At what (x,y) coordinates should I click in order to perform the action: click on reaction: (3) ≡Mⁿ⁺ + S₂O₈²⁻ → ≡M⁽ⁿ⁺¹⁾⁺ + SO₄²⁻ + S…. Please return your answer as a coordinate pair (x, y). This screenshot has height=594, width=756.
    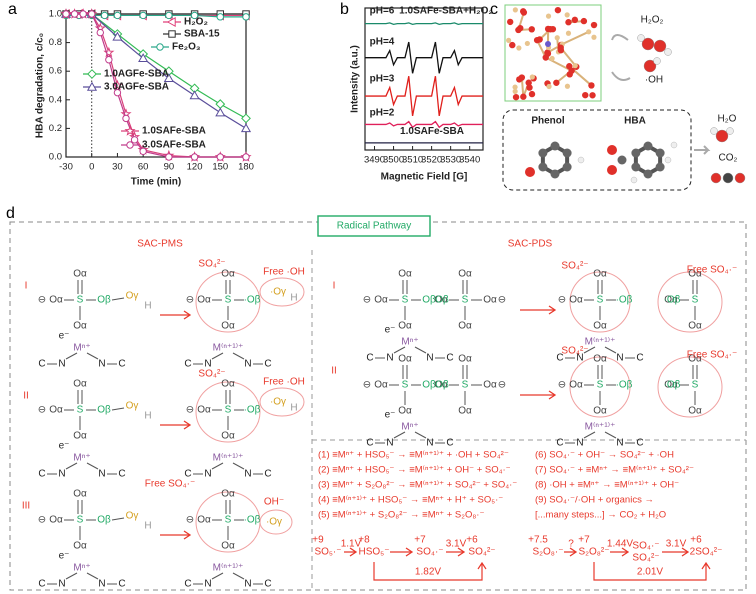
    Looking at the image, I should click on (417, 485).